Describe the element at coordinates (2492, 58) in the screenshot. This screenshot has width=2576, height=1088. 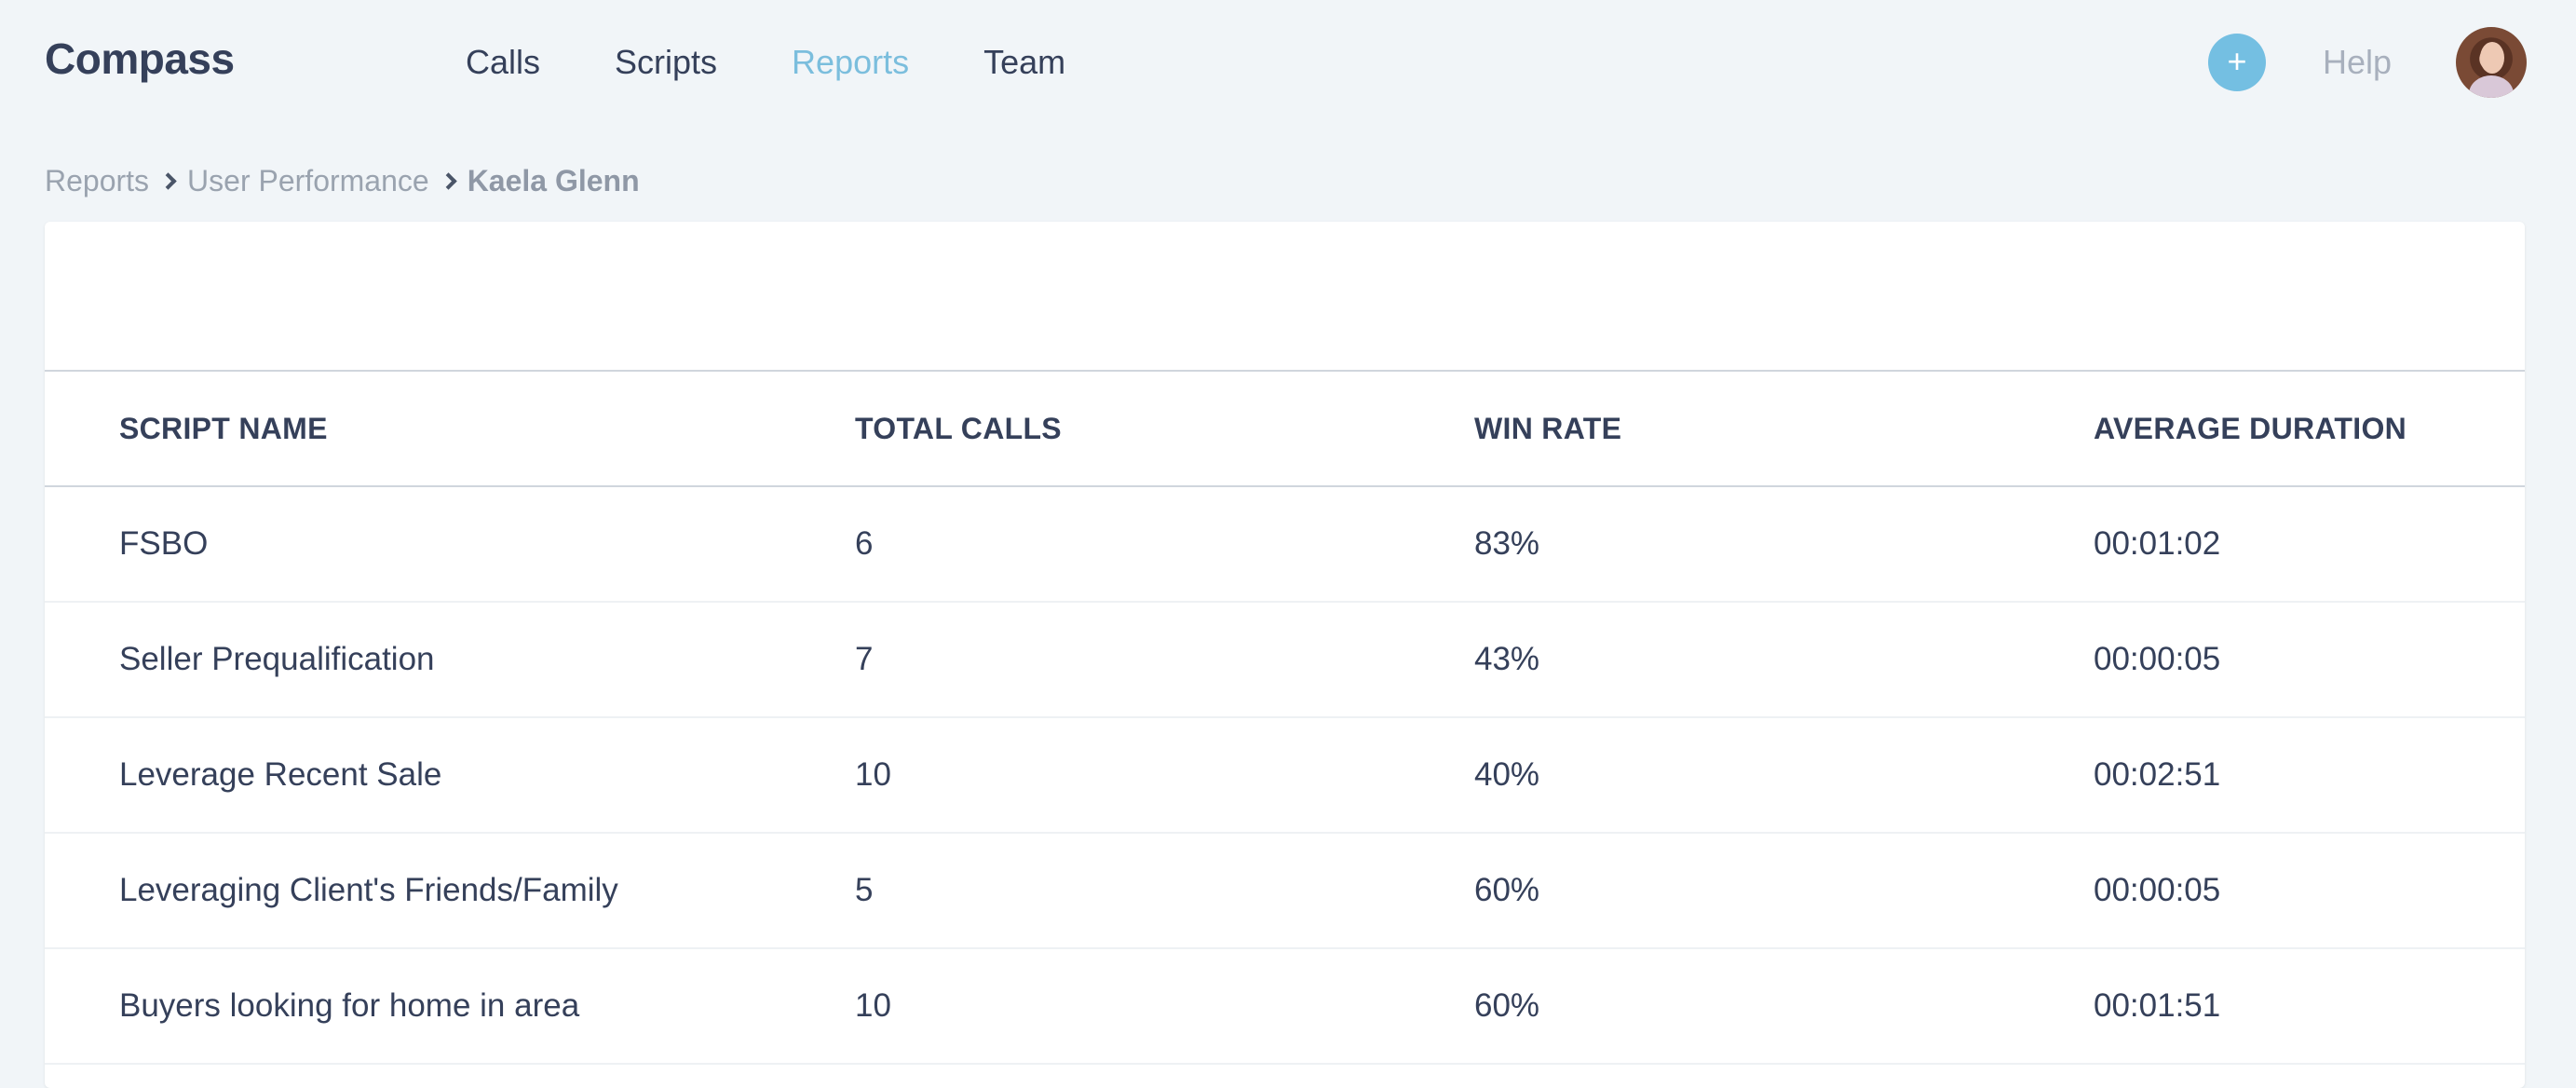
I see `avatar-face-shape` at that location.